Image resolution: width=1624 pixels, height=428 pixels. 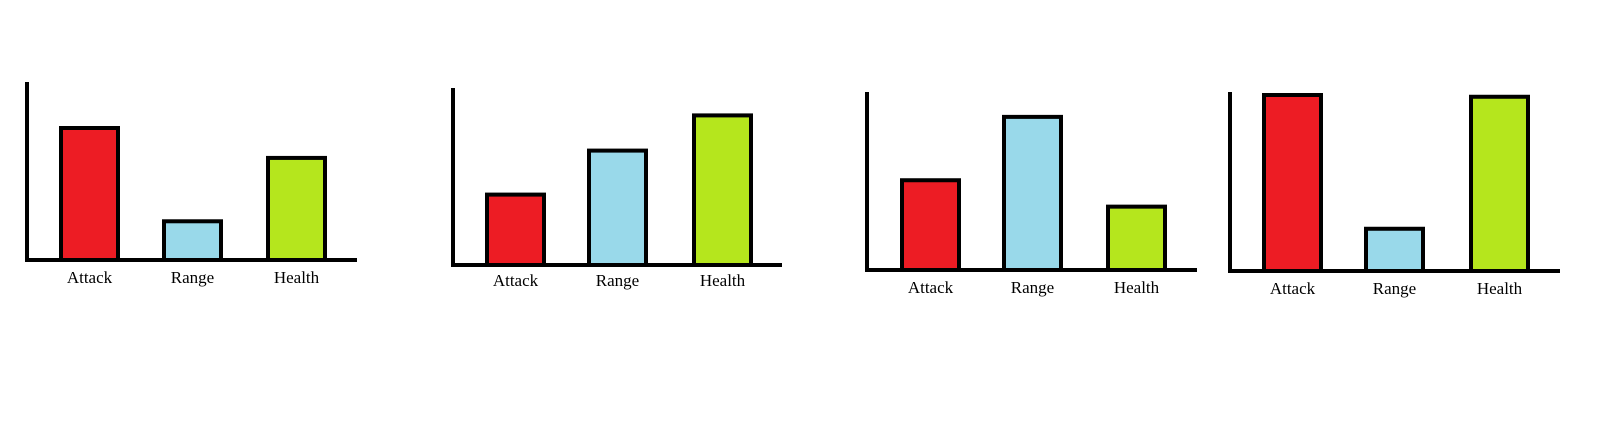 What do you see at coordinates (191, 184) in the screenshot?
I see `bar-chart-1: Attack Range Health` at bounding box center [191, 184].